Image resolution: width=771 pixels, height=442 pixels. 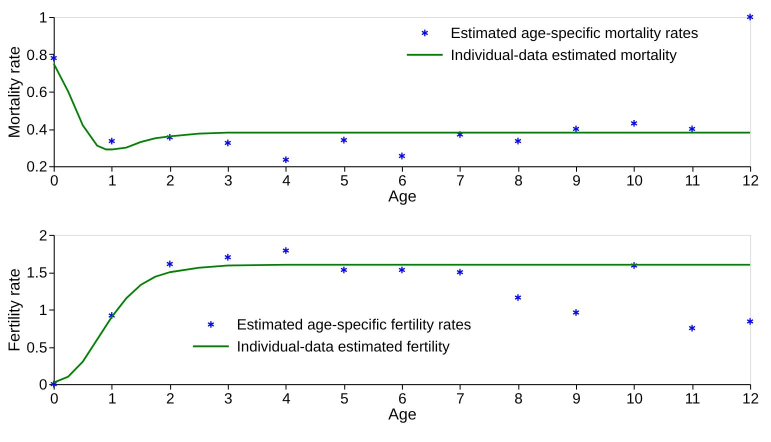 I want to click on y-tick-label: 0.2, so click(x=37, y=167).